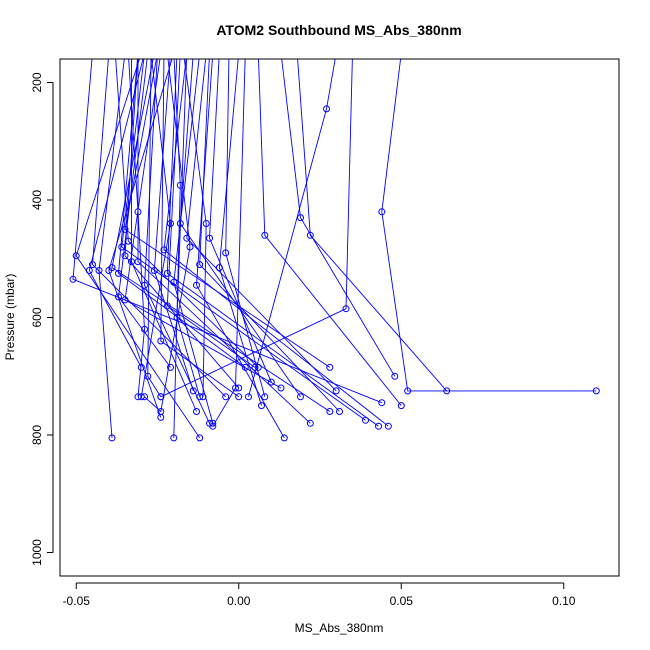 This screenshot has width=650, height=650. What do you see at coordinates (37, 435) in the screenshot?
I see `y-tick-label: 800` at bounding box center [37, 435].